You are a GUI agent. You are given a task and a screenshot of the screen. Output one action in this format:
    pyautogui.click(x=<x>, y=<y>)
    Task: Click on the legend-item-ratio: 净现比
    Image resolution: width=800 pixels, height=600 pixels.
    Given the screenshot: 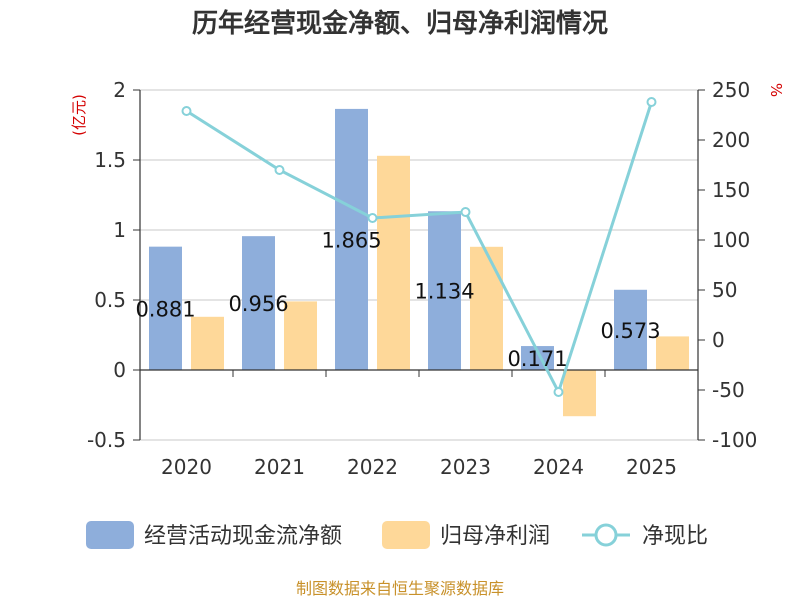 What is the action you would take?
    pyautogui.click(x=645, y=536)
    